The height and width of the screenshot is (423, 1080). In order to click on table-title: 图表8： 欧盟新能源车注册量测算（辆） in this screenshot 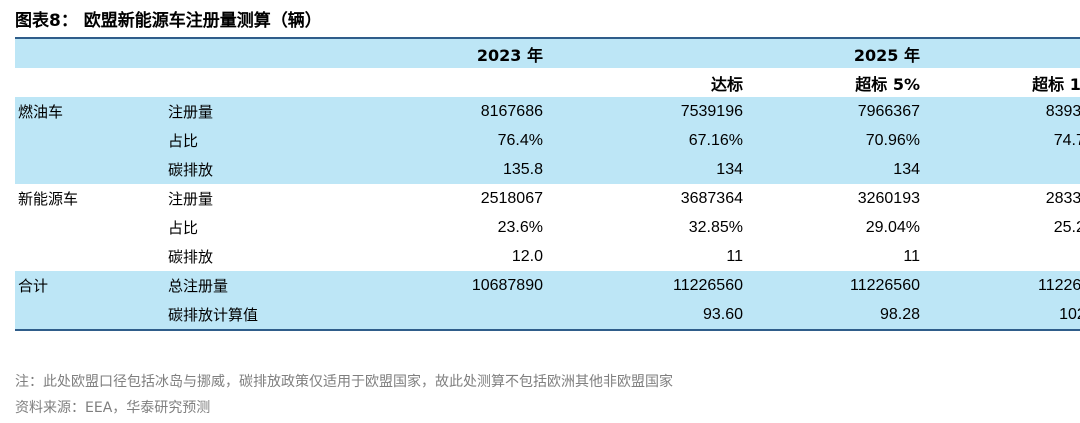, I will do `click(168, 21)`.